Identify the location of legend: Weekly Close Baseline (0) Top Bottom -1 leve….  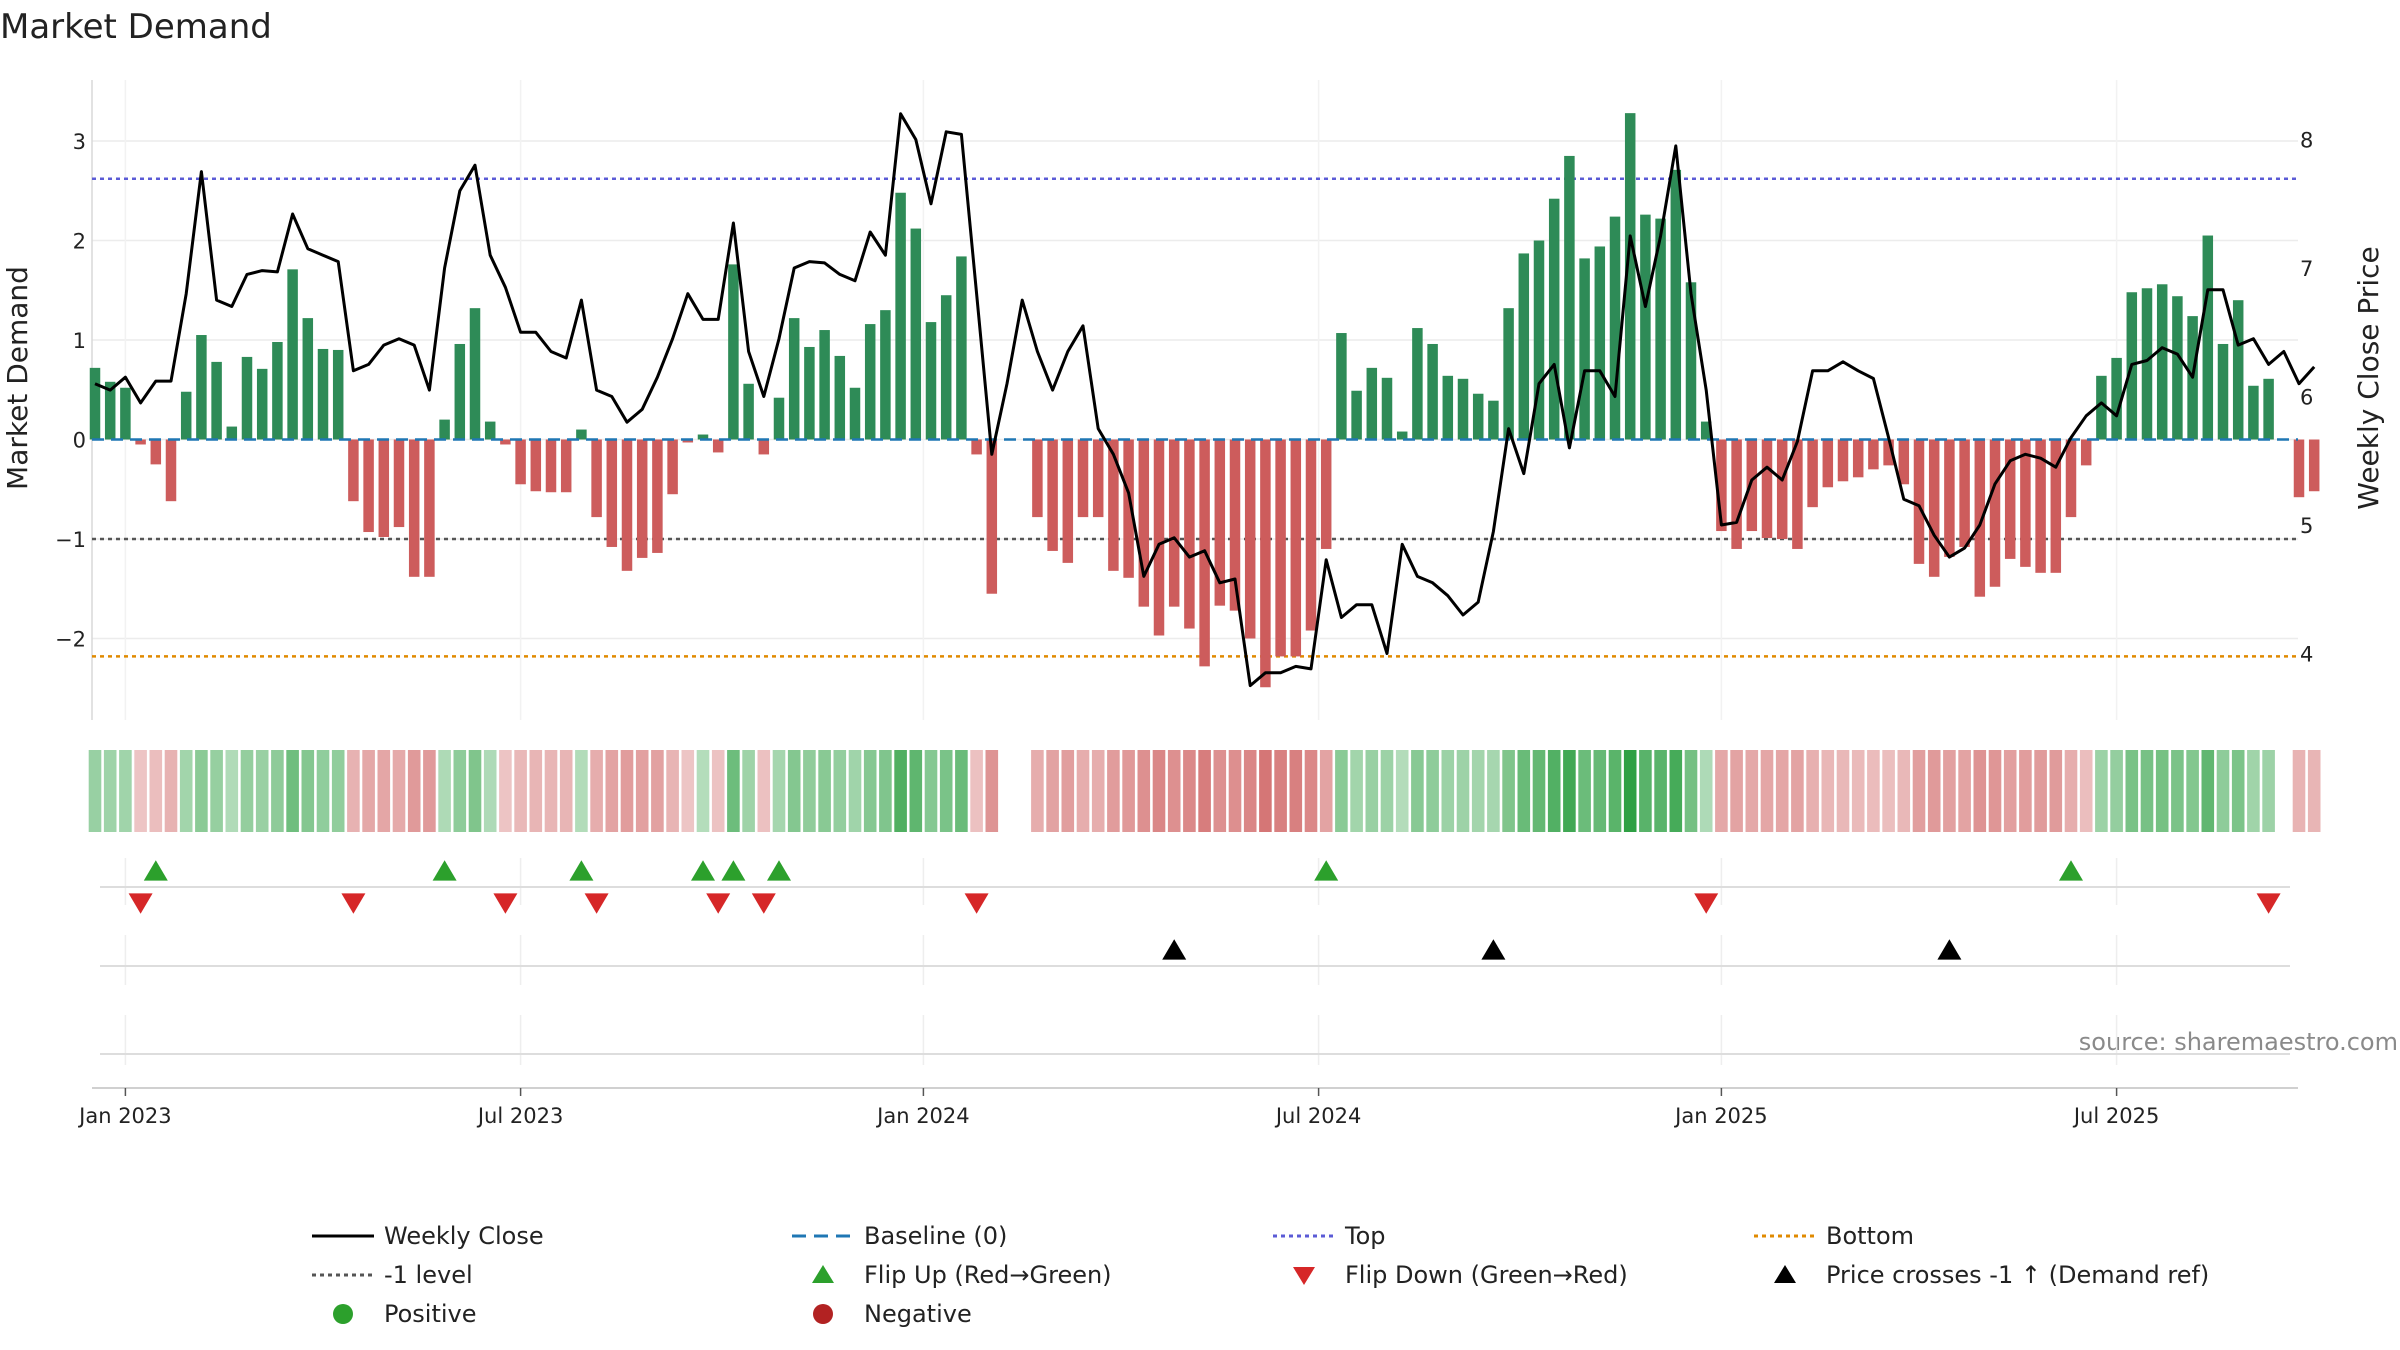
(1260, 1275).